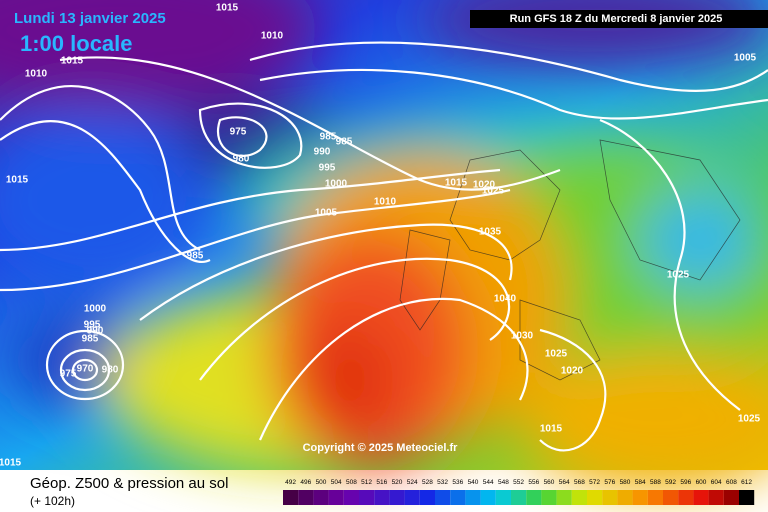 The height and width of the screenshot is (512, 768). I want to click on scale-label: 492, so click(290, 482).